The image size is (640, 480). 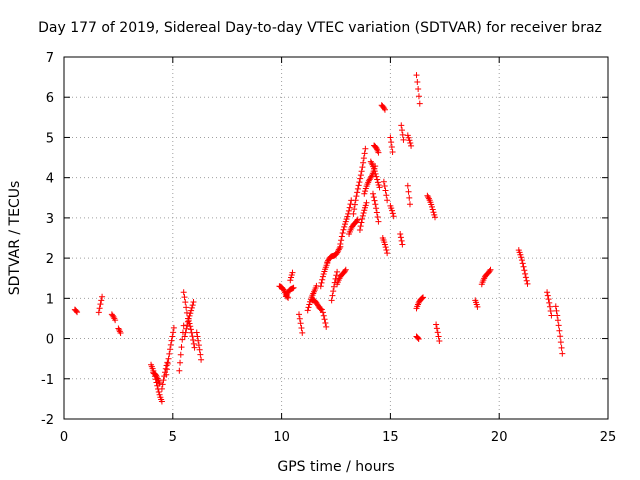 What do you see at coordinates (281, 437) in the screenshot?
I see `x-tick-label: 10` at bounding box center [281, 437].